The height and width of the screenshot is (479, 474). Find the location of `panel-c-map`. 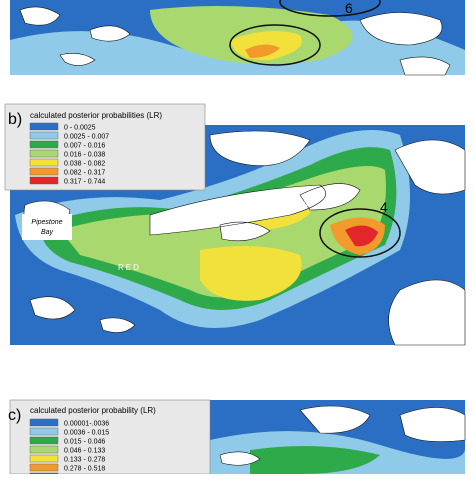

panel-c-map is located at coordinates (338, 437).